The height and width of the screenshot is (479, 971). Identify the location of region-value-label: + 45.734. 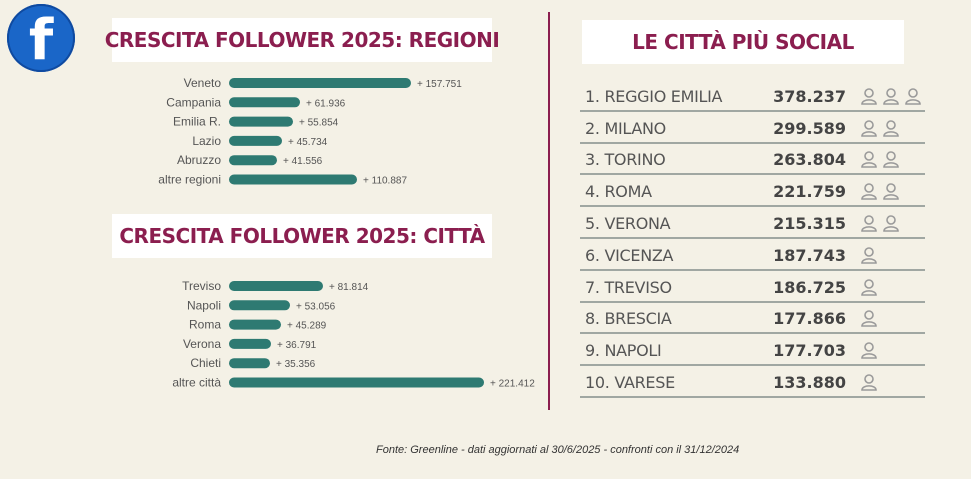
(308, 142).